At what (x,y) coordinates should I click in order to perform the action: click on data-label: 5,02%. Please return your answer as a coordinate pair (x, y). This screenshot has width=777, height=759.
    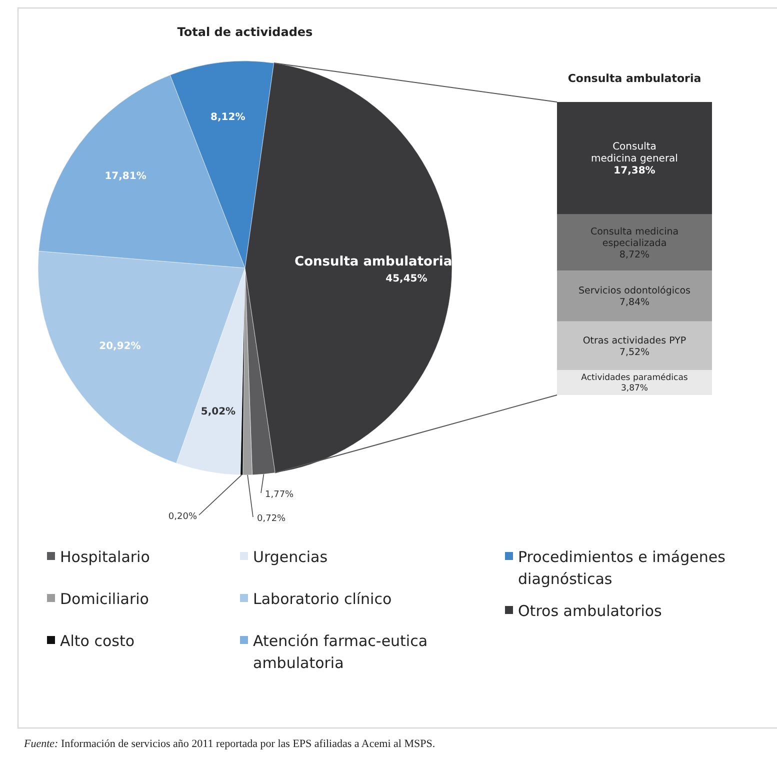
    Looking at the image, I should click on (218, 412).